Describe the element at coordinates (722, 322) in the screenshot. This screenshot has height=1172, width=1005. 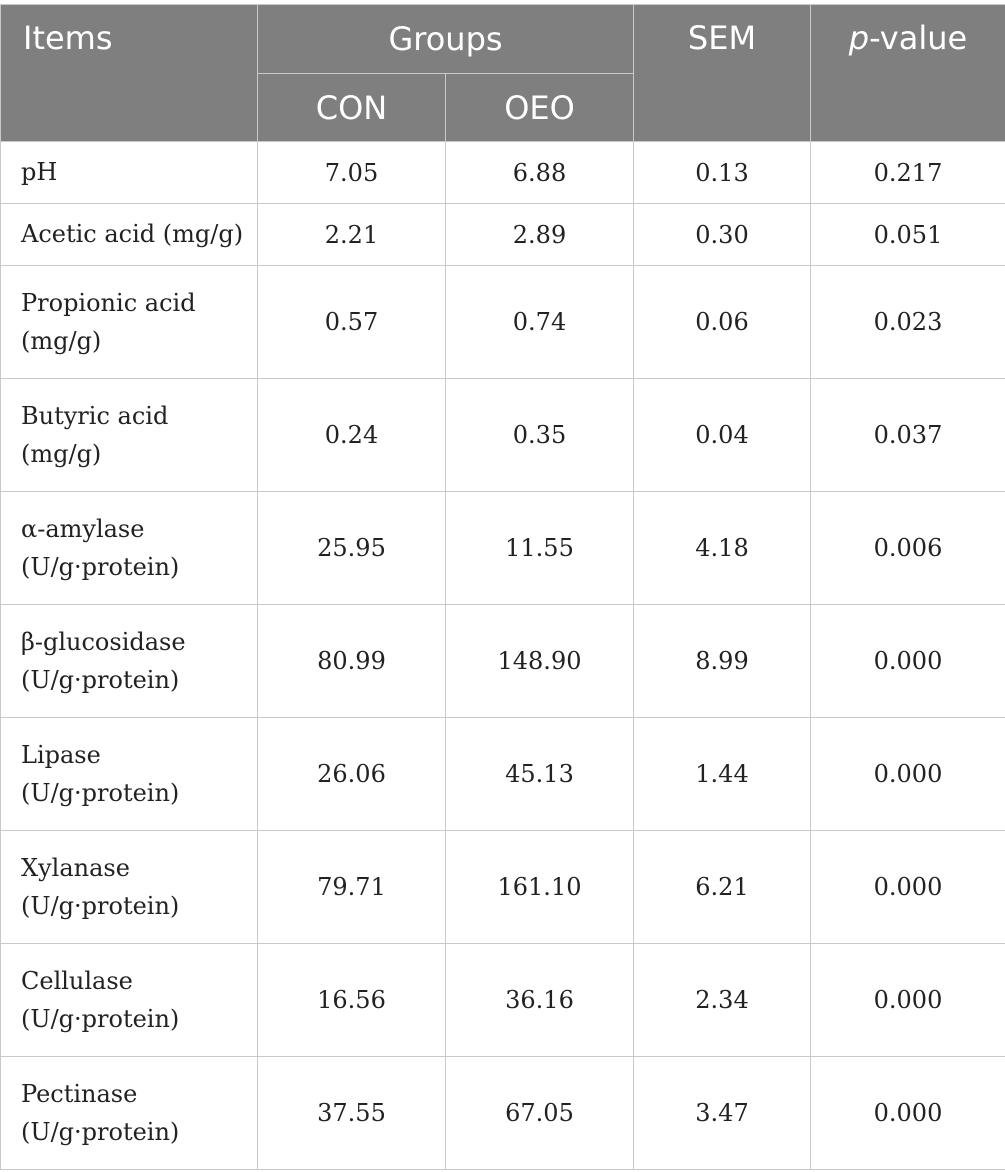
I see `sem-value: 0.06` at that location.